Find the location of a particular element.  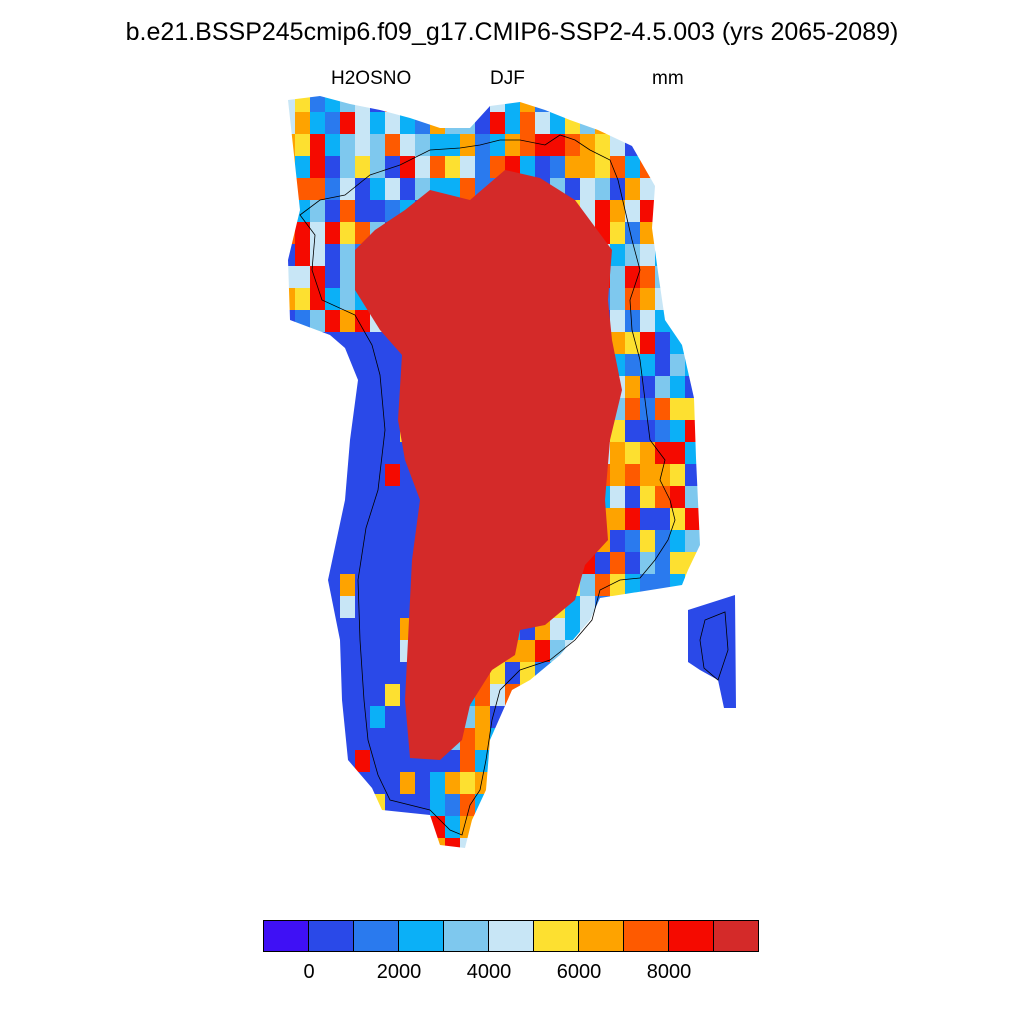

colorbar-swatch is located at coordinates (421, 936).